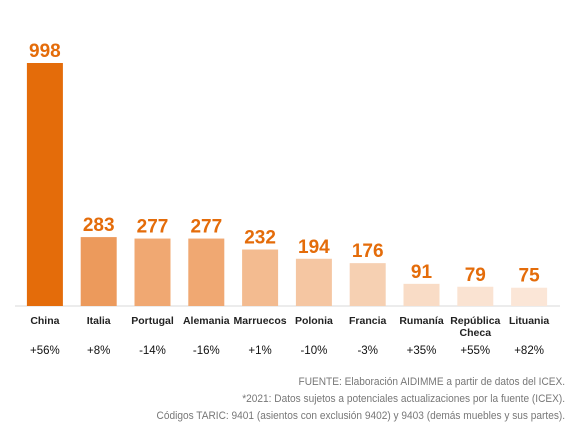 The height and width of the screenshot is (432, 575). I want to click on bar-lituania, so click(529, 296).